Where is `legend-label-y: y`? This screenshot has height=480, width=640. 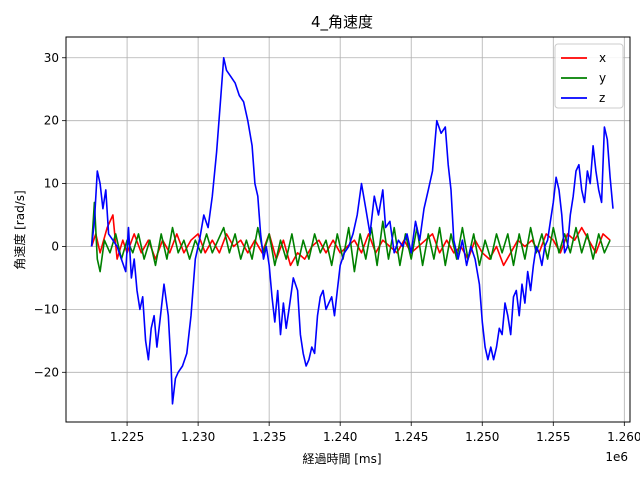 legend-label-y: y is located at coordinates (602, 78).